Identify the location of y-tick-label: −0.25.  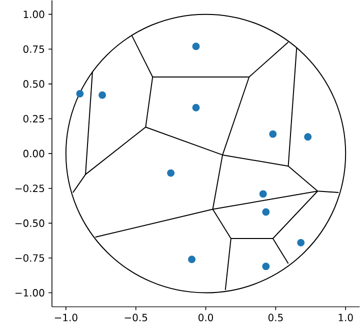
(29, 188).